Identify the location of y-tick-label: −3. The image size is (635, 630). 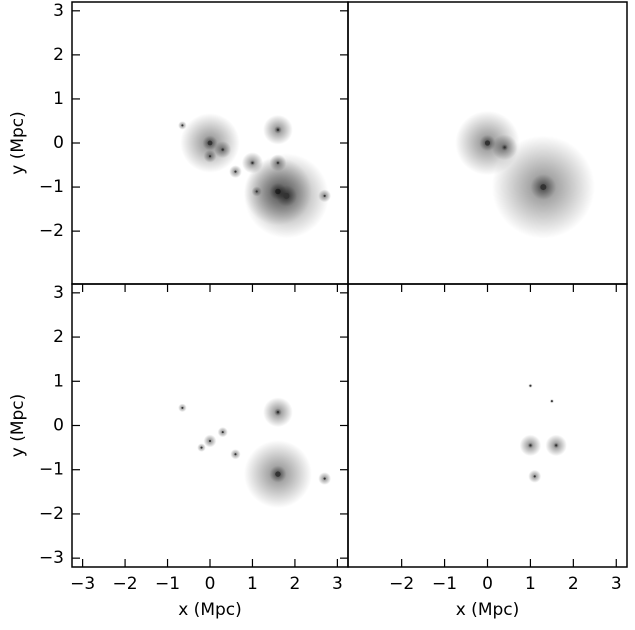
(51, 558).